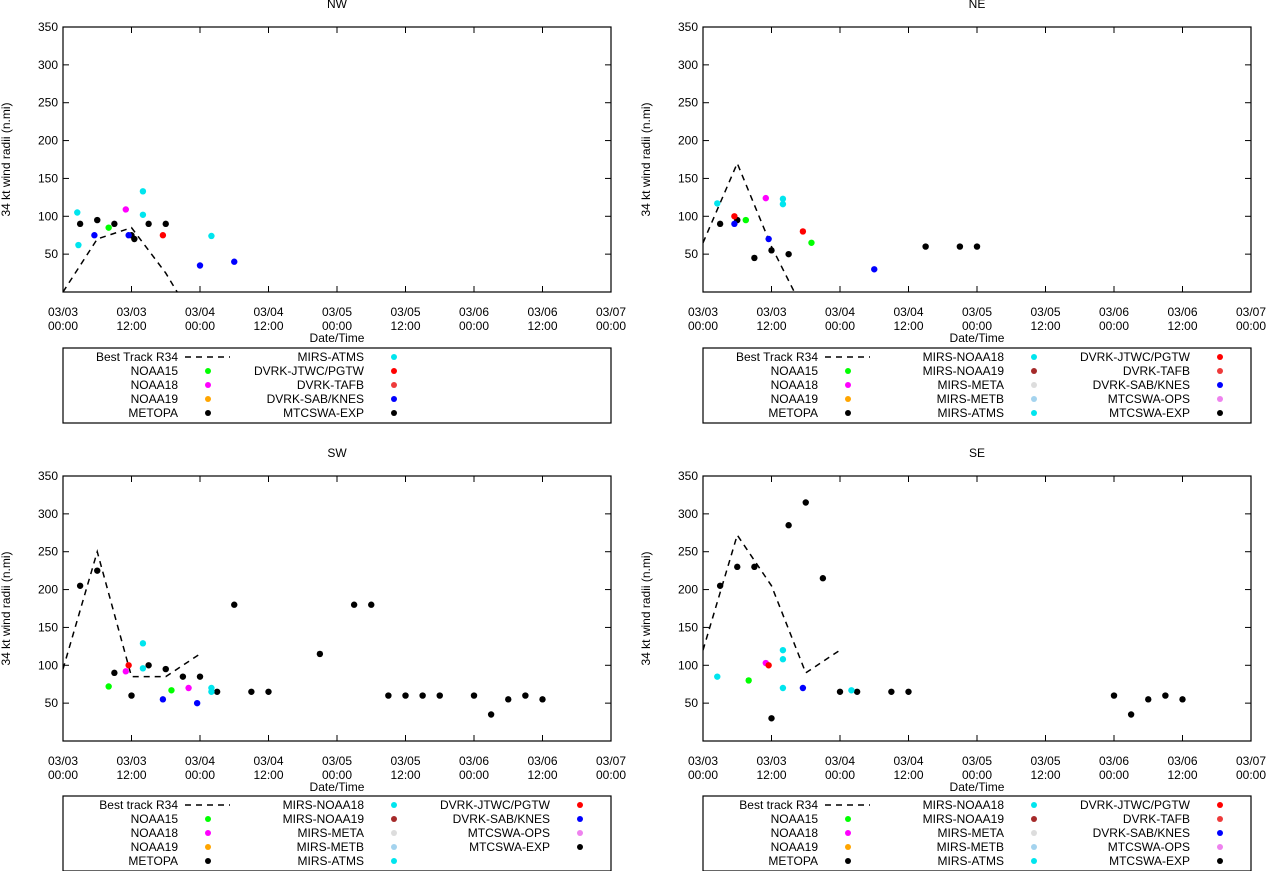  I want to click on legend-frame, so click(337, 385).